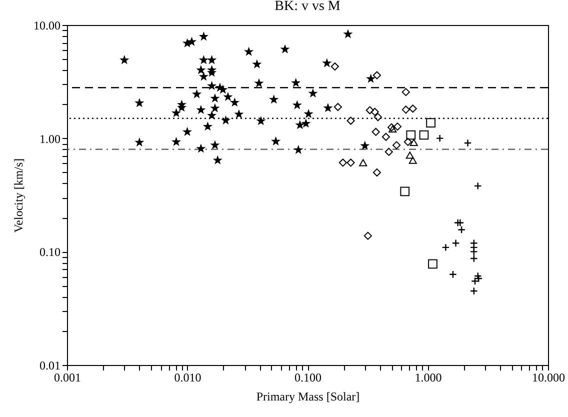 The width and height of the screenshot is (568, 417). I want to click on x-tick-label: 10.000, so click(548, 377).